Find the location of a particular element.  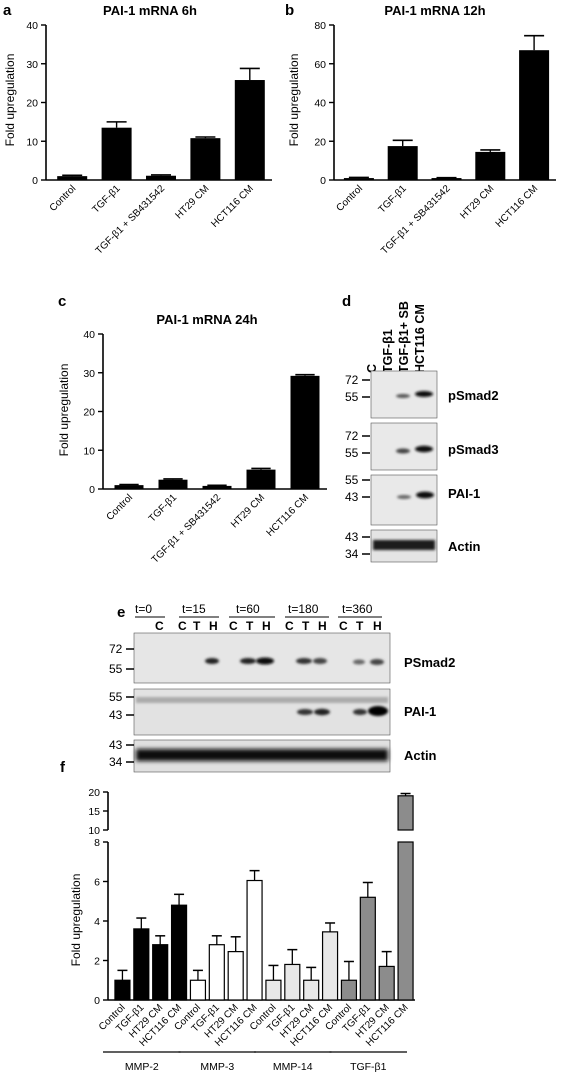

blot-e-timepoint: t=15 is located at coordinates (194, 609).